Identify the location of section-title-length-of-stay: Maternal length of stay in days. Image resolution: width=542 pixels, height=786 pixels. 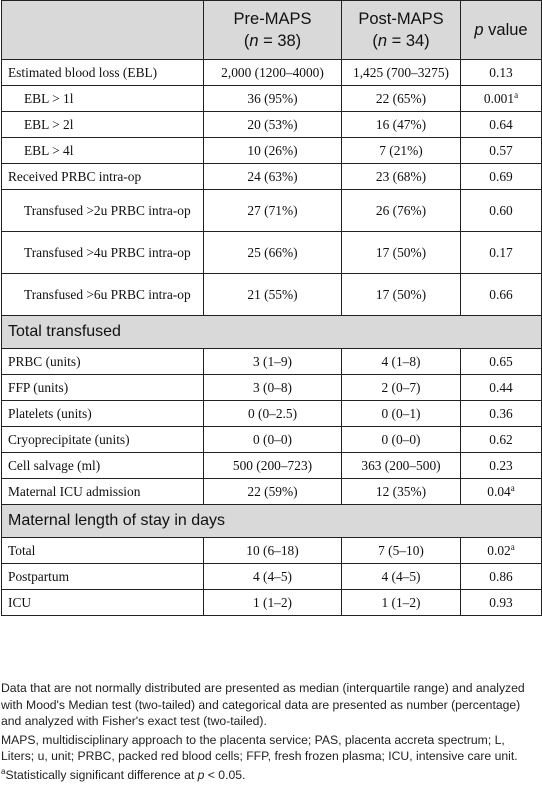
(271, 521).